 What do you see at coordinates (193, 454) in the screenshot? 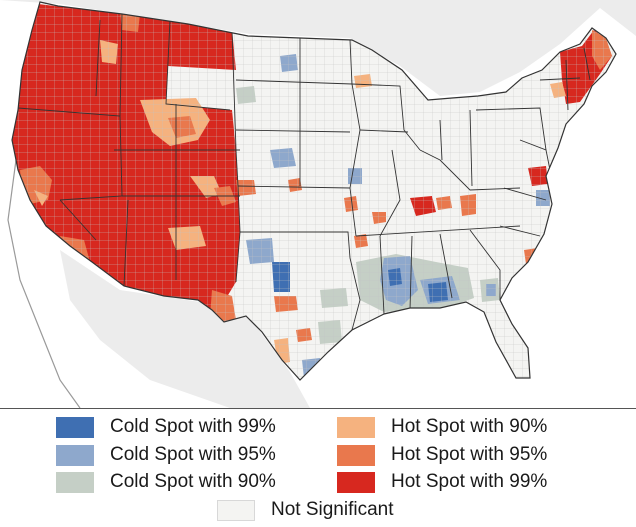
I see `legend-label: Cold Spot with 95%` at bounding box center [193, 454].